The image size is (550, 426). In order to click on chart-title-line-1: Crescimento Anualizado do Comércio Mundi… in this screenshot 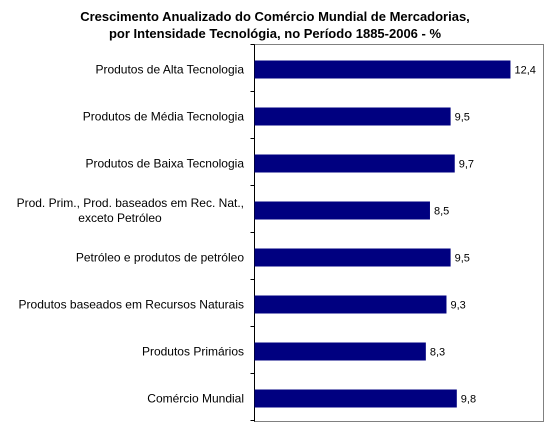, I will do `click(275, 16)`.